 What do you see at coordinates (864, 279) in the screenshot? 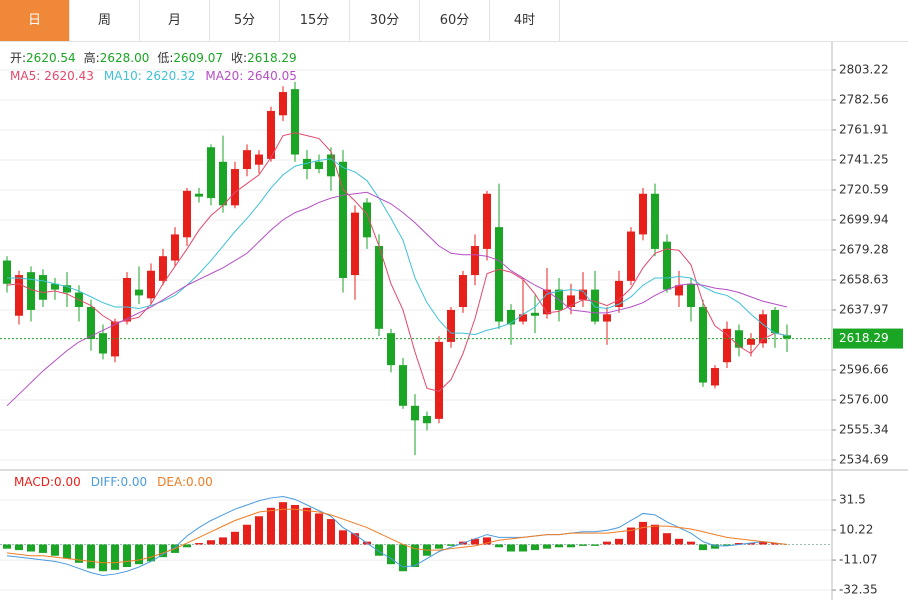
I see `y-tick-label: 2658.63` at bounding box center [864, 279].